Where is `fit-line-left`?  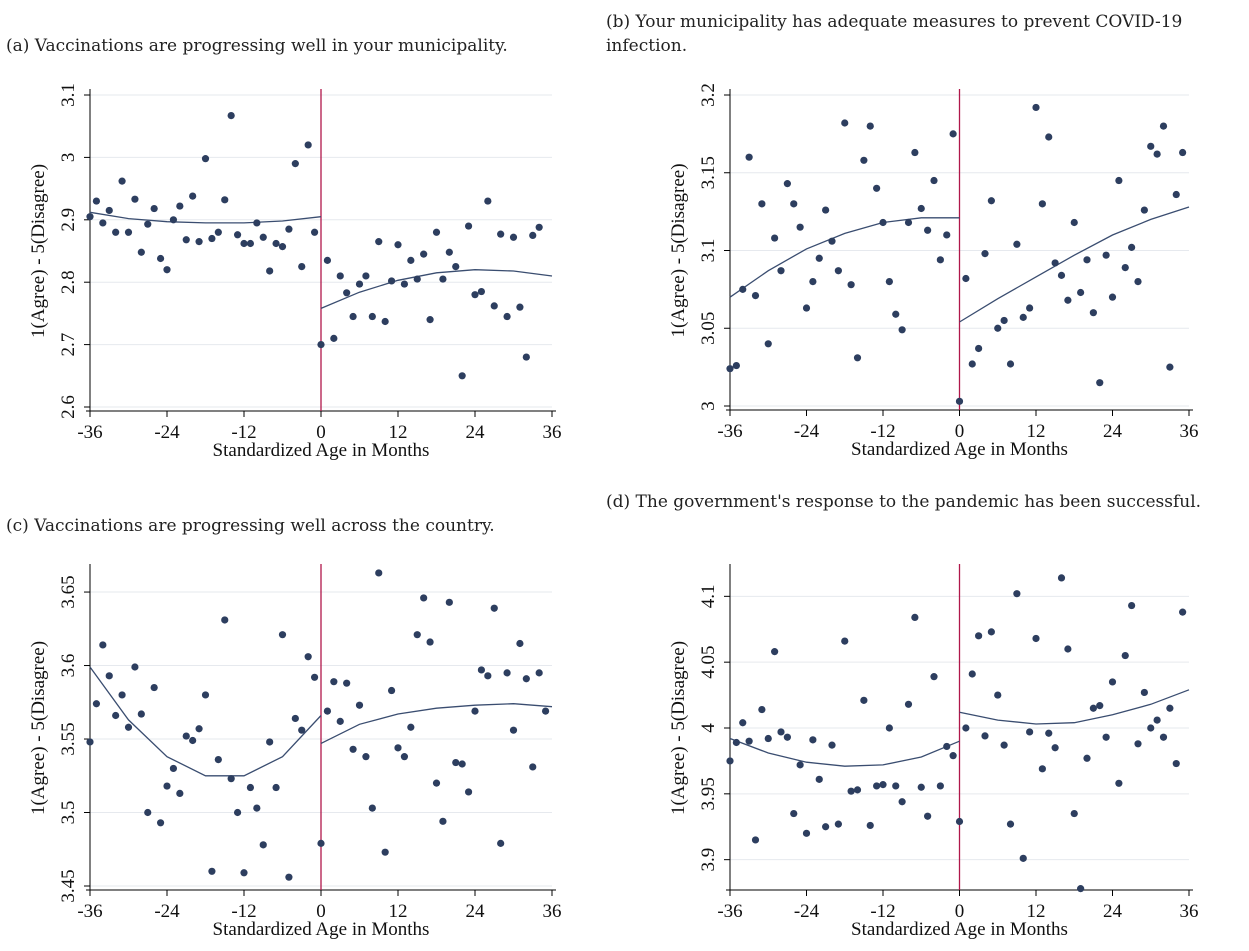
fit-line-left is located at coordinates (205, 721).